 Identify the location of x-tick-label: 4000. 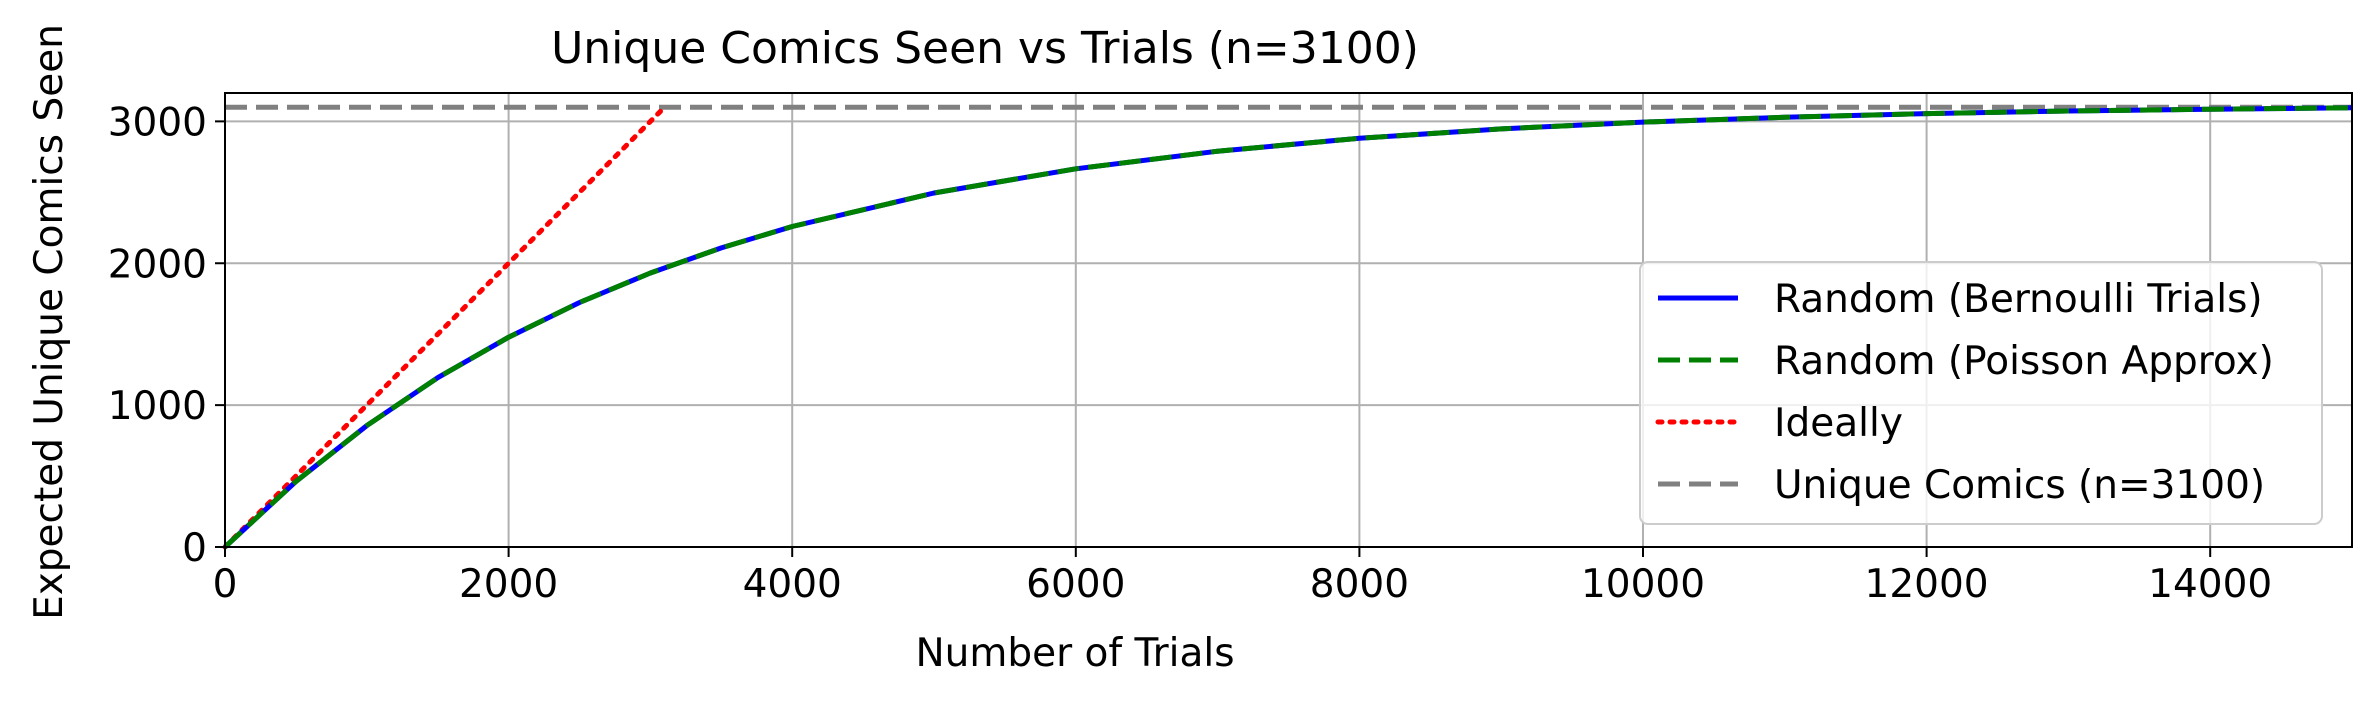
(792, 584).